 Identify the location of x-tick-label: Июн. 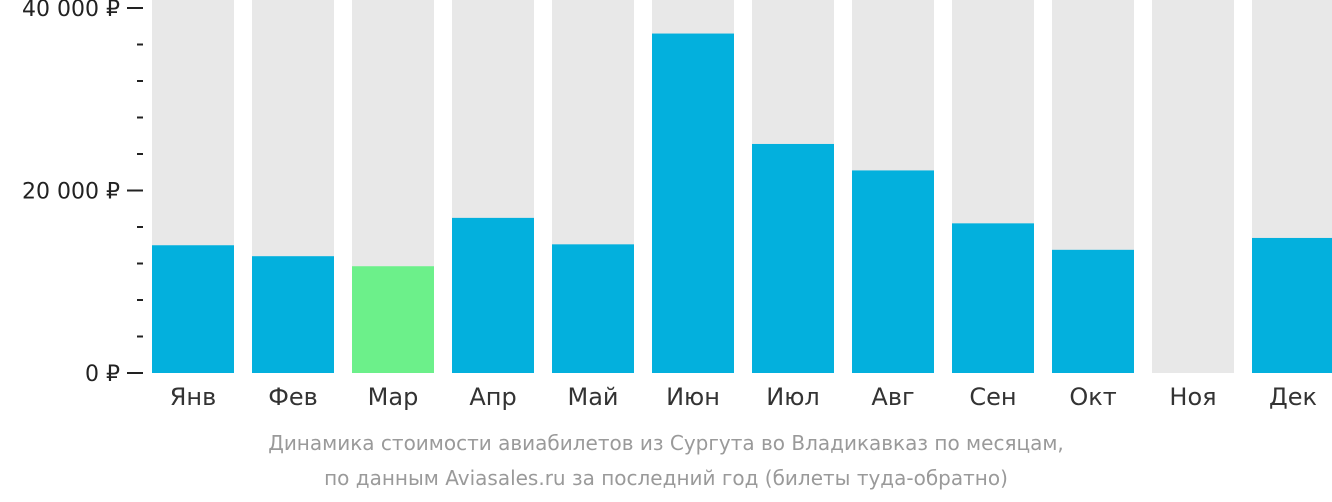
(693, 397).